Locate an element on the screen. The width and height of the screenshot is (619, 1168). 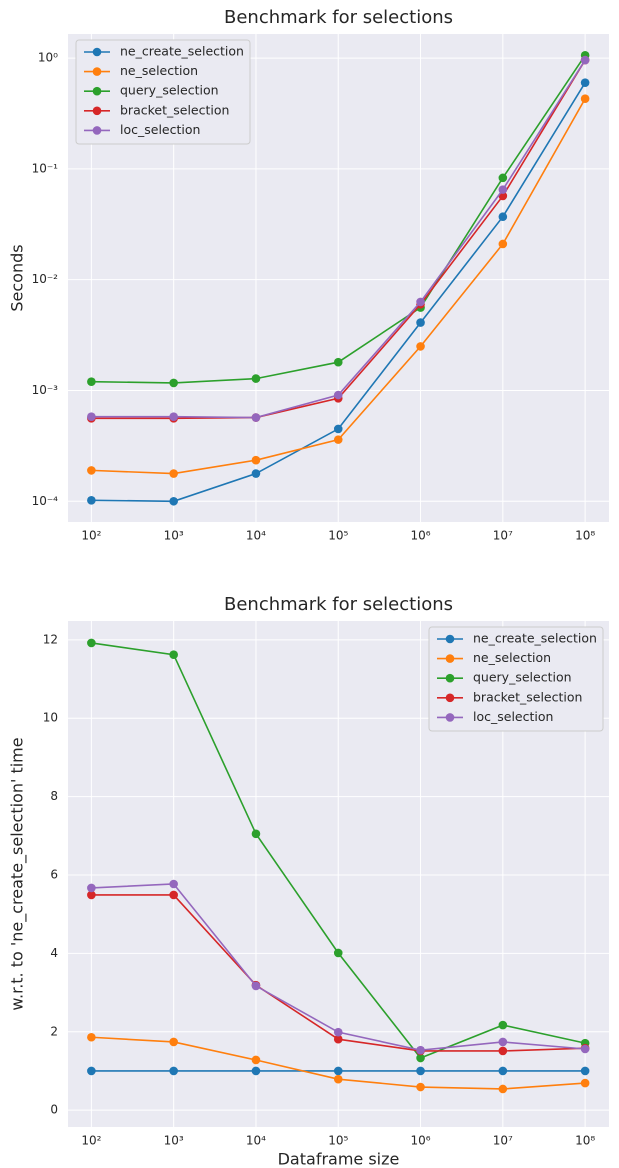
x-tick-label: 10⁴ is located at coordinates (256, 536).